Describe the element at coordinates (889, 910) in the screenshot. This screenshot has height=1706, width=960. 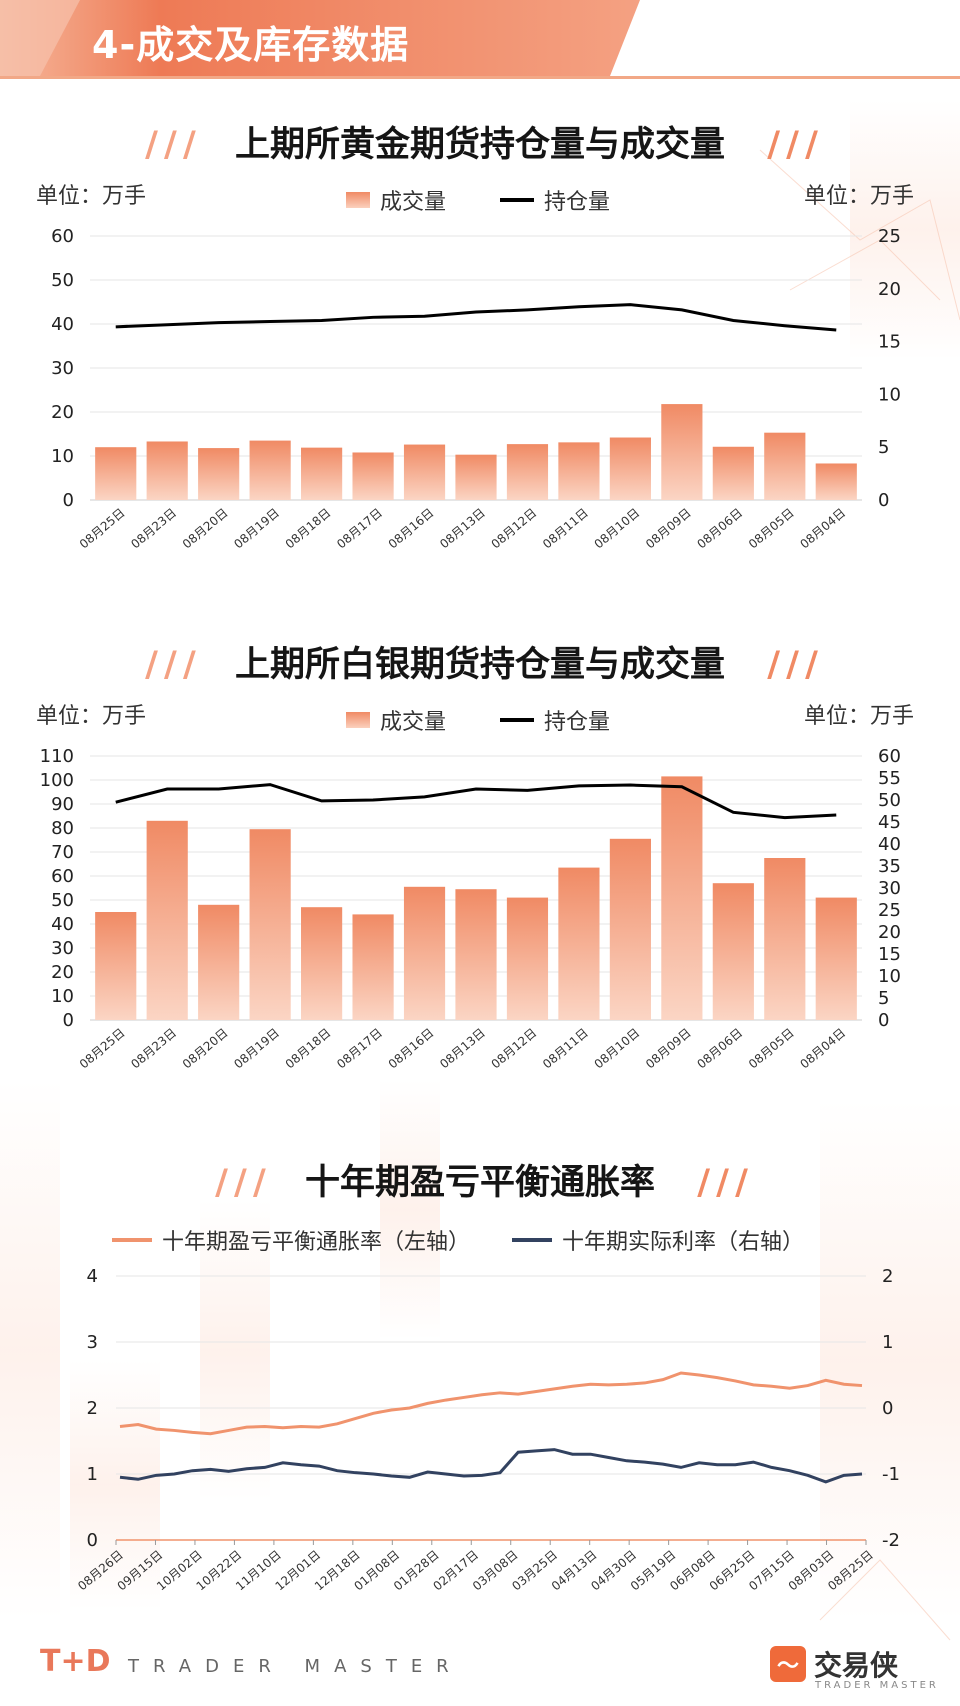
I see `y2-tick-label: 25` at that location.